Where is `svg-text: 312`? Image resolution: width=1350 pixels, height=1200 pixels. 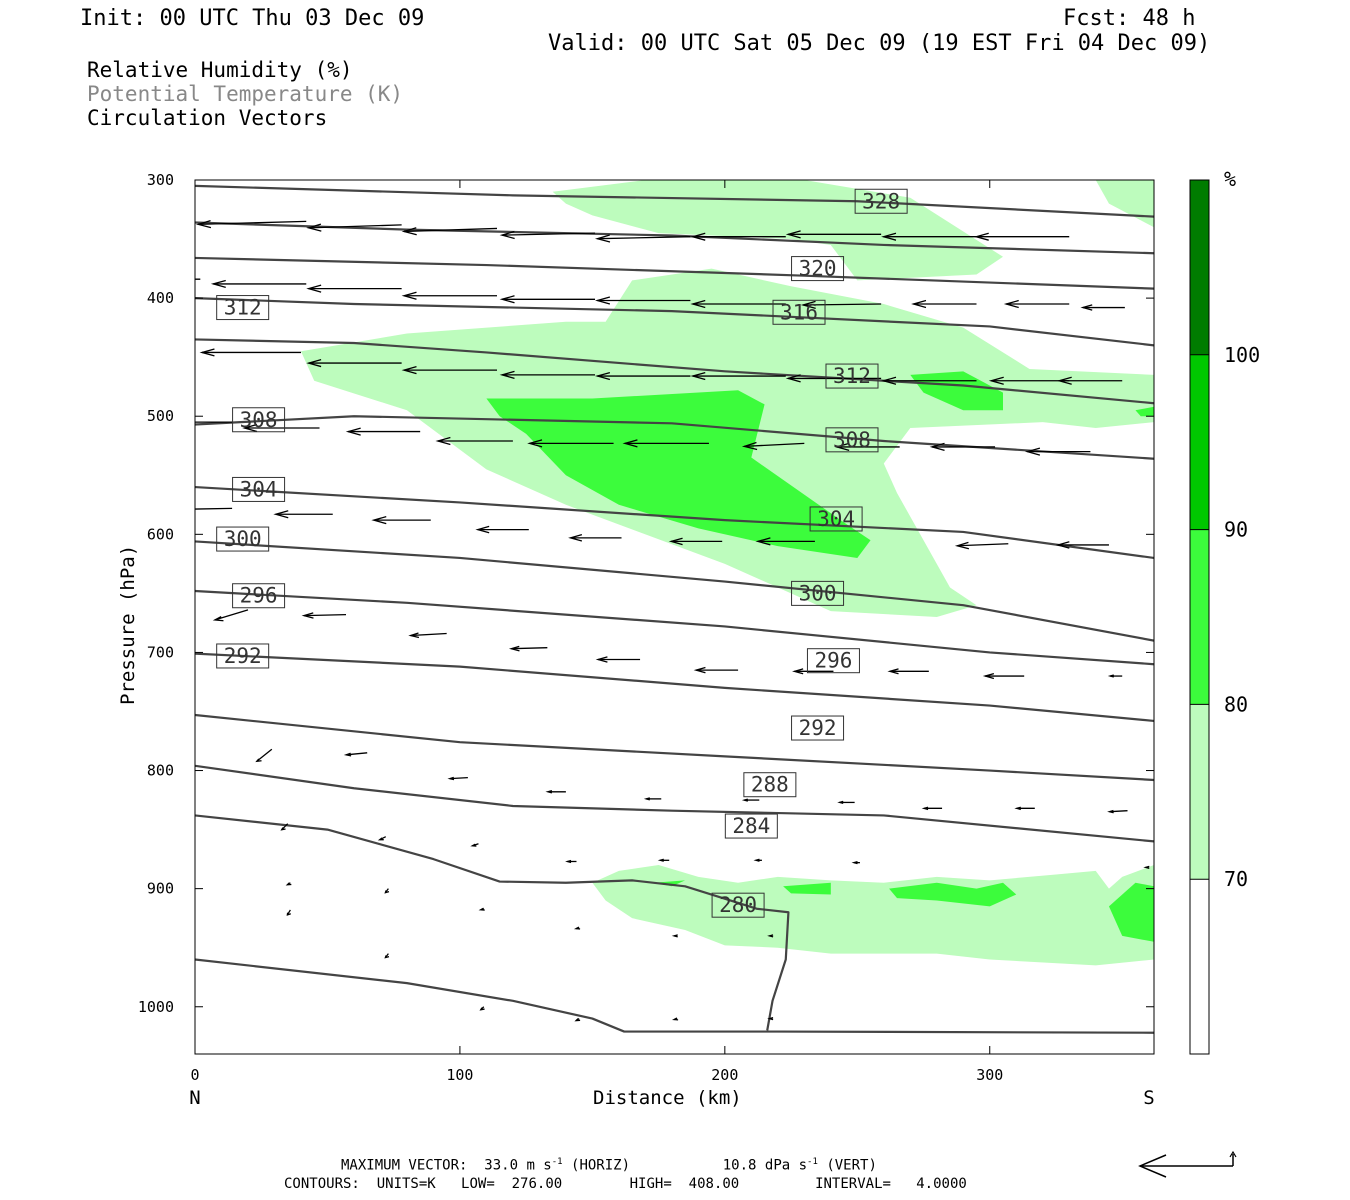 svg-text: 312 is located at coordinates (243, 308).